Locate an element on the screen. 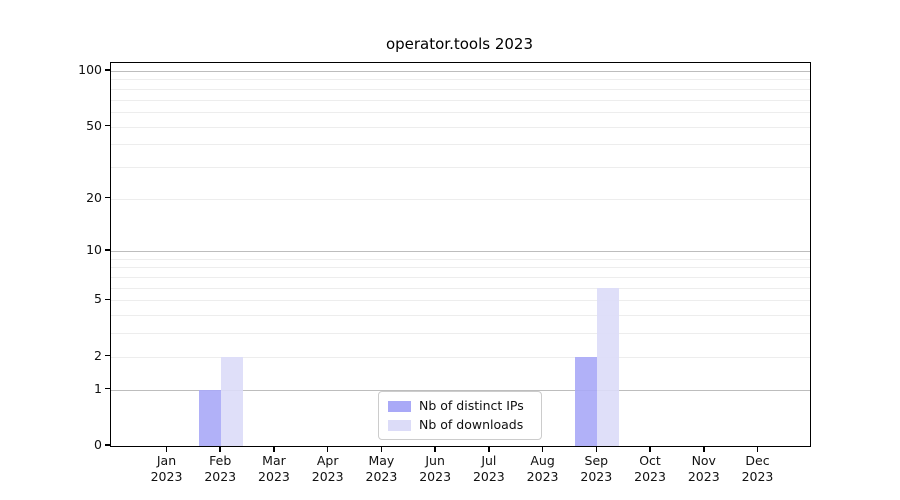 The width and height of the screenshot is (900, 500). x-tick-label: May 2023 is located at coordinates (381, 468).